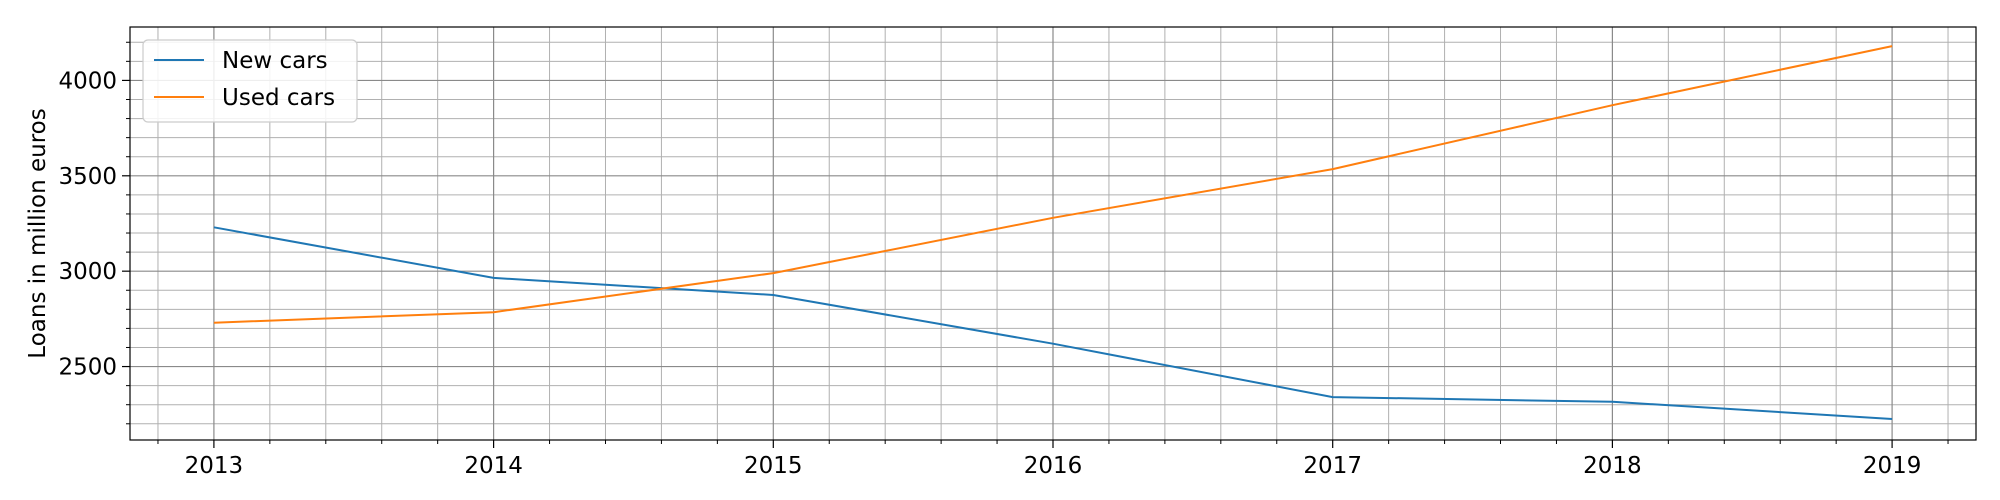  Describe the element at coordinates (87, 272) in the screenshot. I see `y-tick-label: 3000` at that location.